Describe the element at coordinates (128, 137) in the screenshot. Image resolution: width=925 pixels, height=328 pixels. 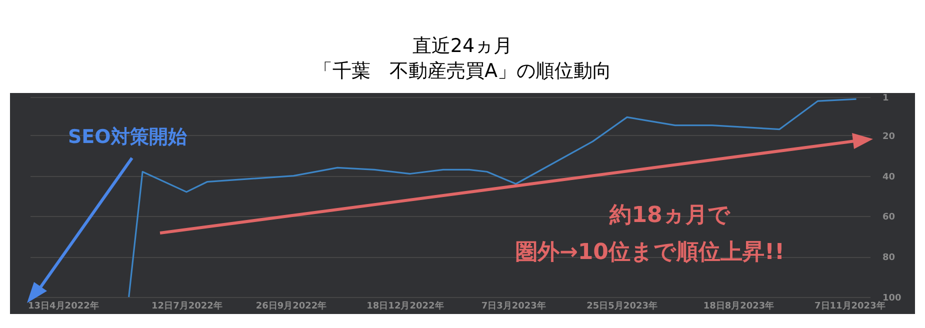
I see `annotation: SEO対策開始` at that location.